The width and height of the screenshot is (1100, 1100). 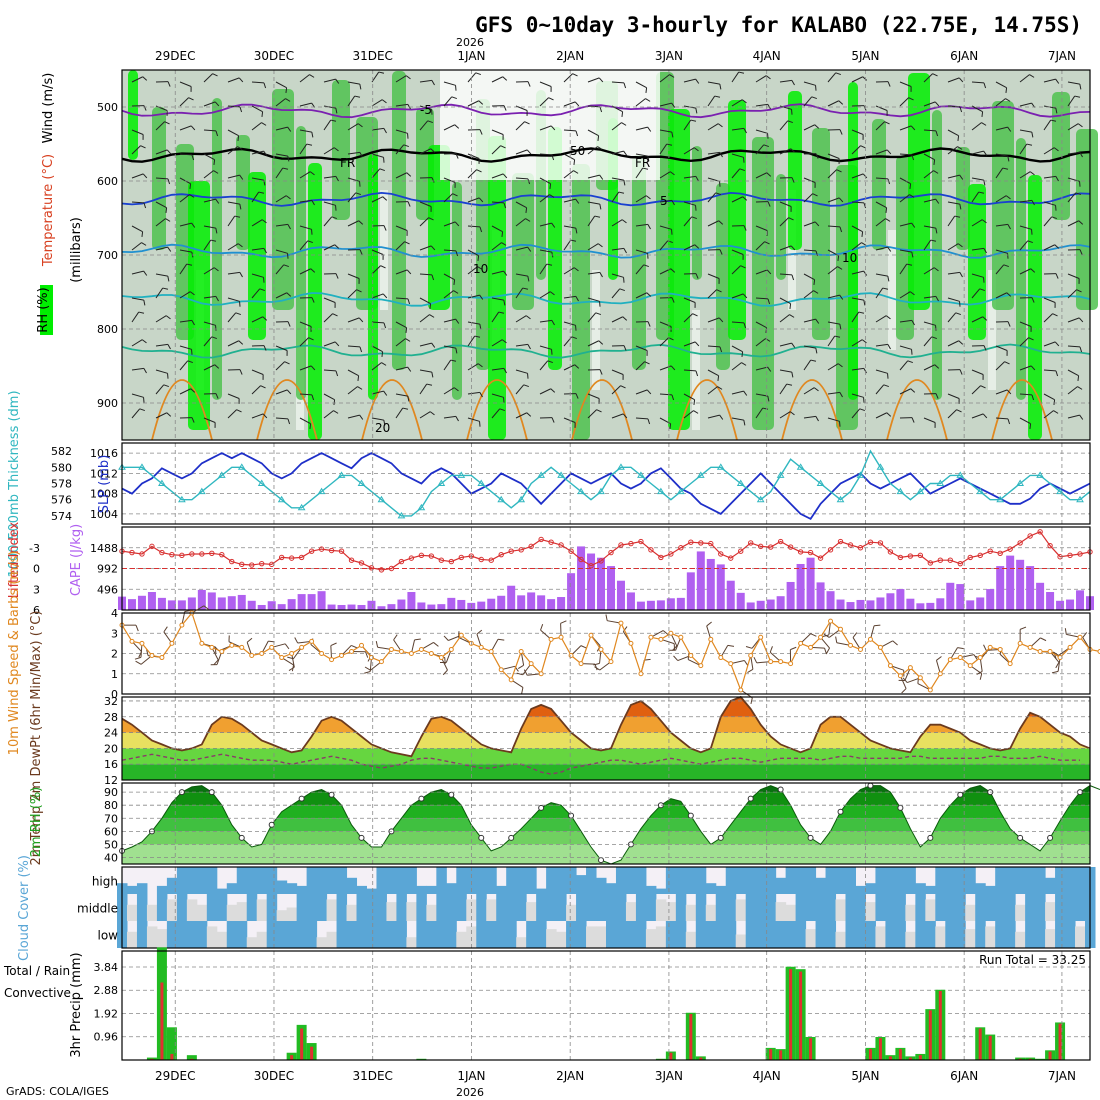 What do you see at coordinates (606, 825) in the screenshot?
I see `rh-band` at bounding box center [606, 825].